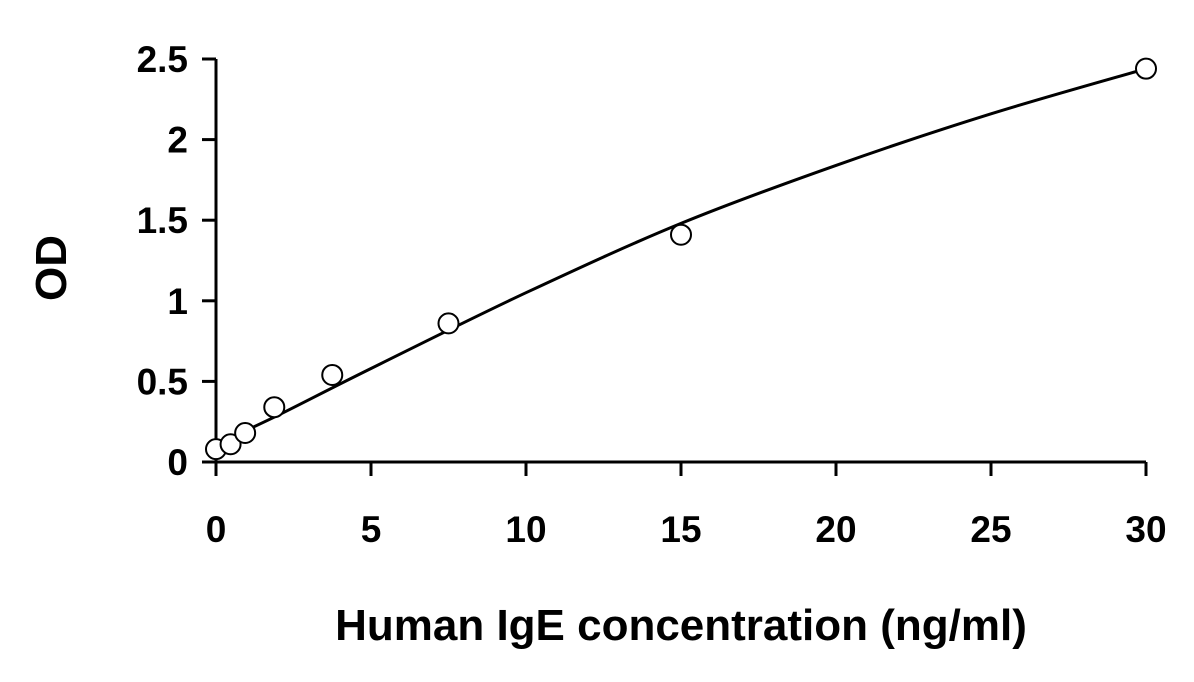 The width and height of the screenshot is (1194, 682). Describe the element at coordinates (51, 268) in the screenshot. I see `y-axis-title: OD` at that location.